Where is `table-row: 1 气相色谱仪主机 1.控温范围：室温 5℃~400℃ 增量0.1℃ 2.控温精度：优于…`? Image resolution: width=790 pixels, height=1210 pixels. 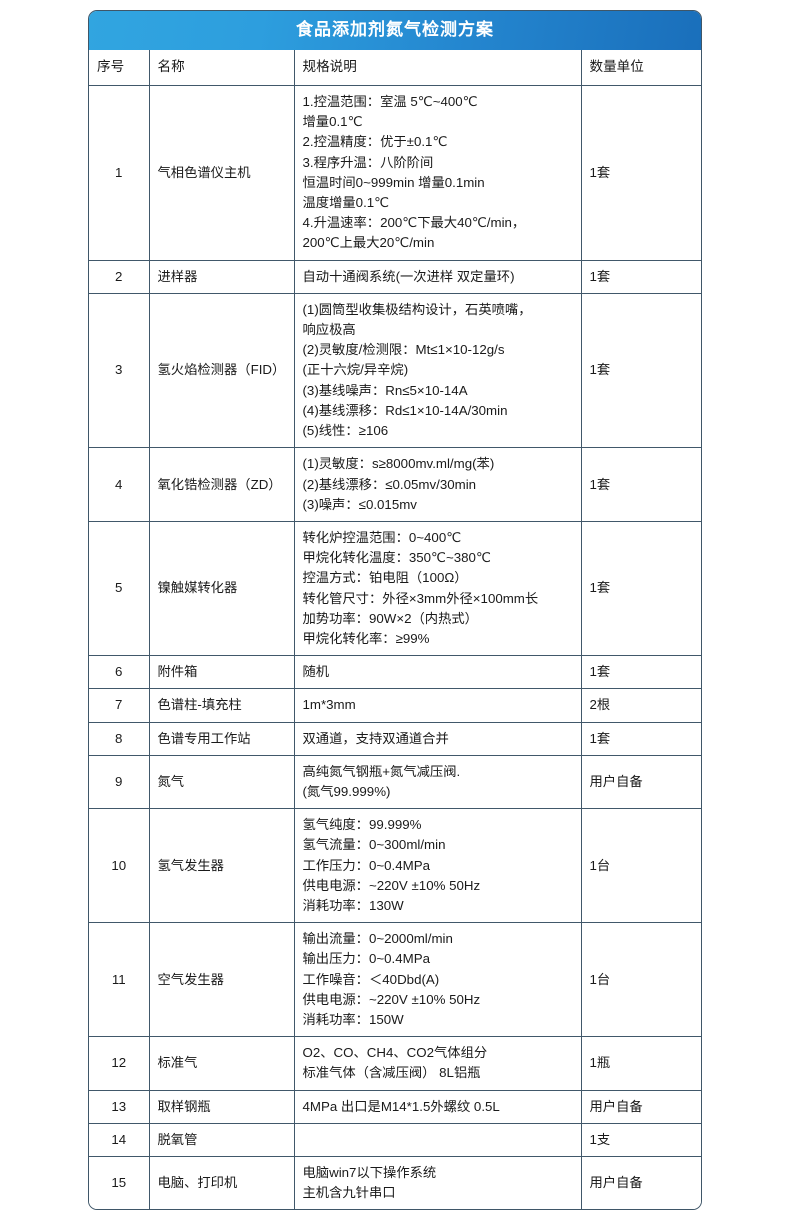
table-row: 1 气相色谱仪主机 1.控温范围：室温 5℃~400℃ 增量0.1℃ 2.控温精度：优于… is located at coordinates (395, 173).